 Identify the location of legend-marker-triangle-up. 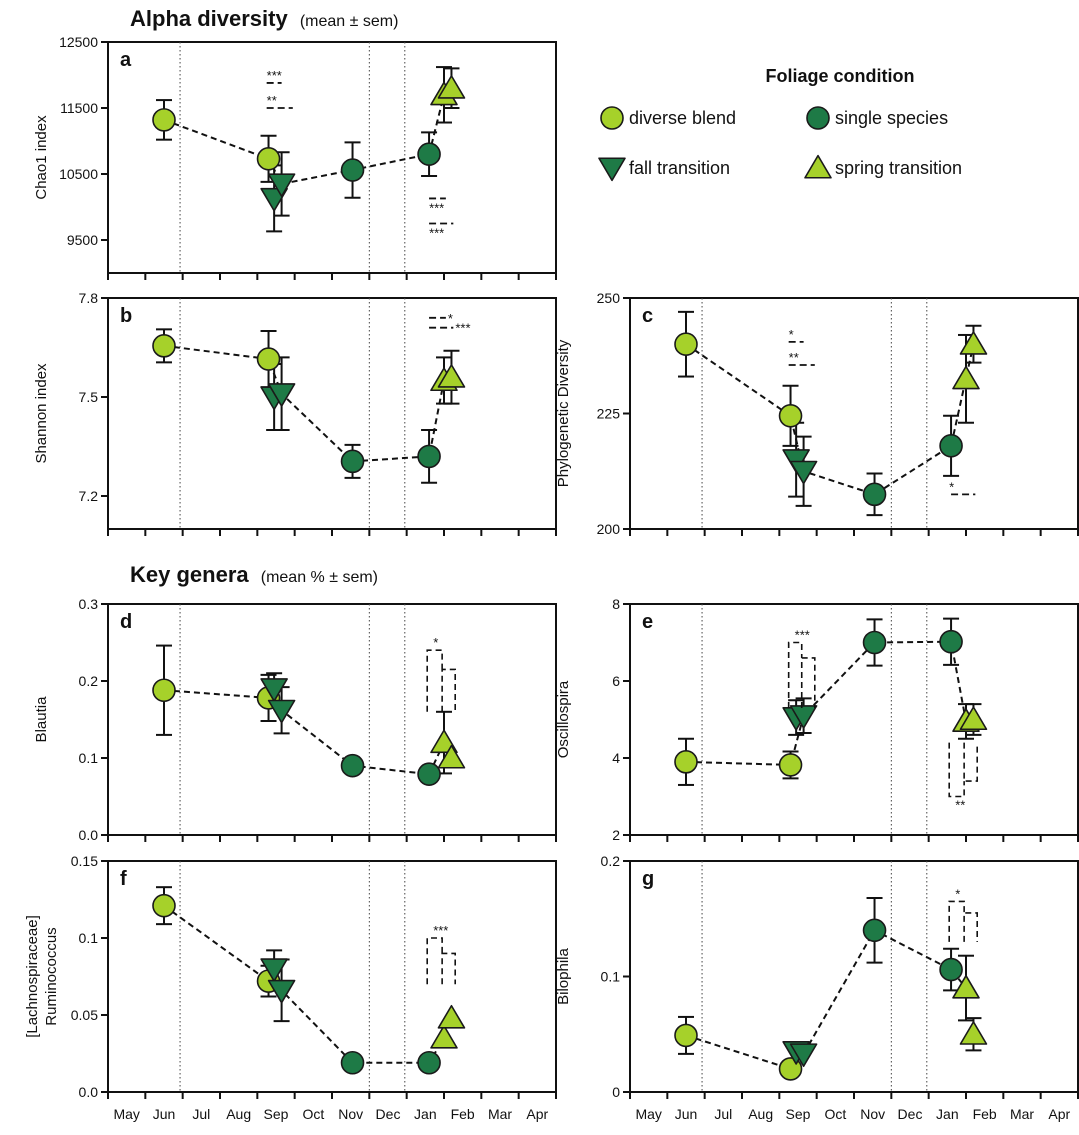
(818, 166).